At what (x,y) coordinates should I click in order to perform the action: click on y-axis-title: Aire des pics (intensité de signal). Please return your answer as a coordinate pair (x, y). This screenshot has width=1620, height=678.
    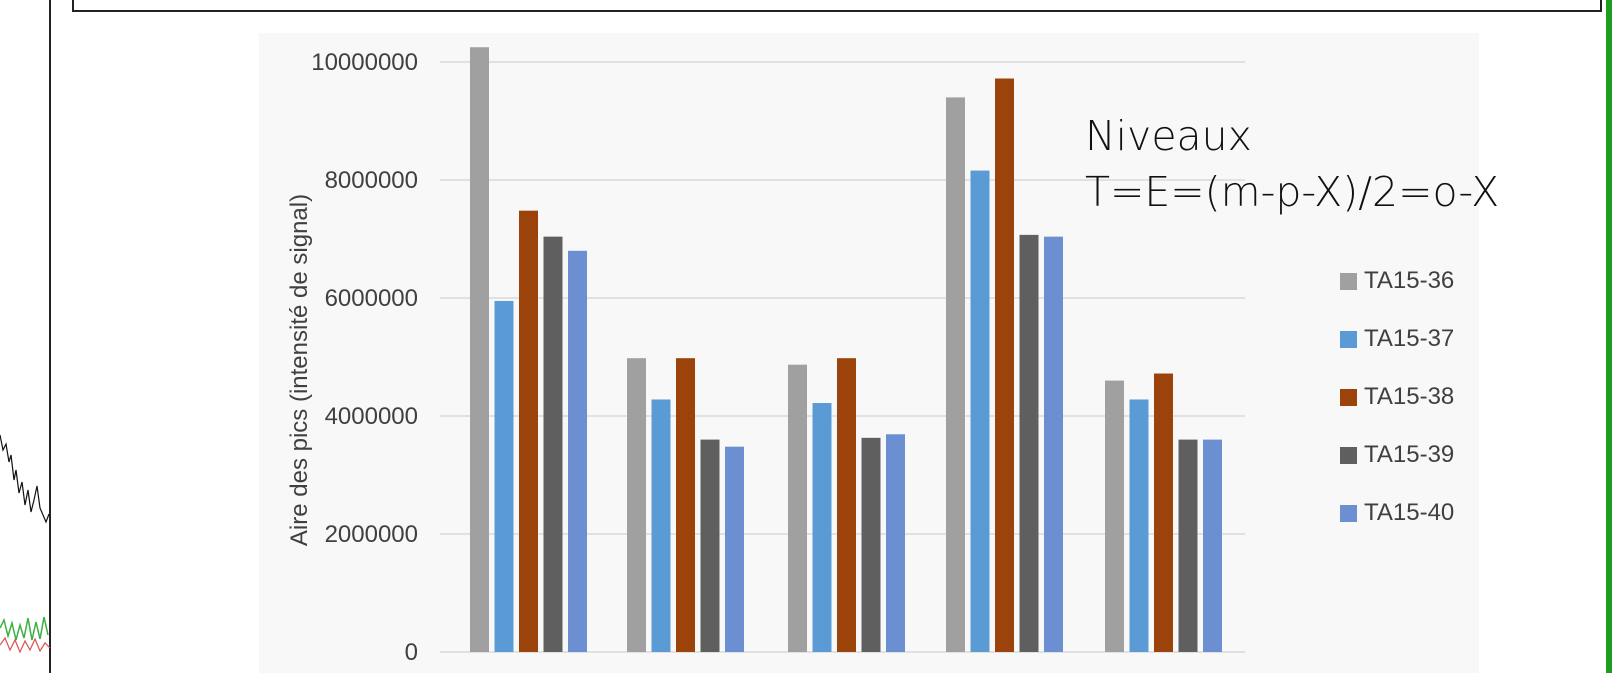
    Looking at the image, I should click on (299, 370).